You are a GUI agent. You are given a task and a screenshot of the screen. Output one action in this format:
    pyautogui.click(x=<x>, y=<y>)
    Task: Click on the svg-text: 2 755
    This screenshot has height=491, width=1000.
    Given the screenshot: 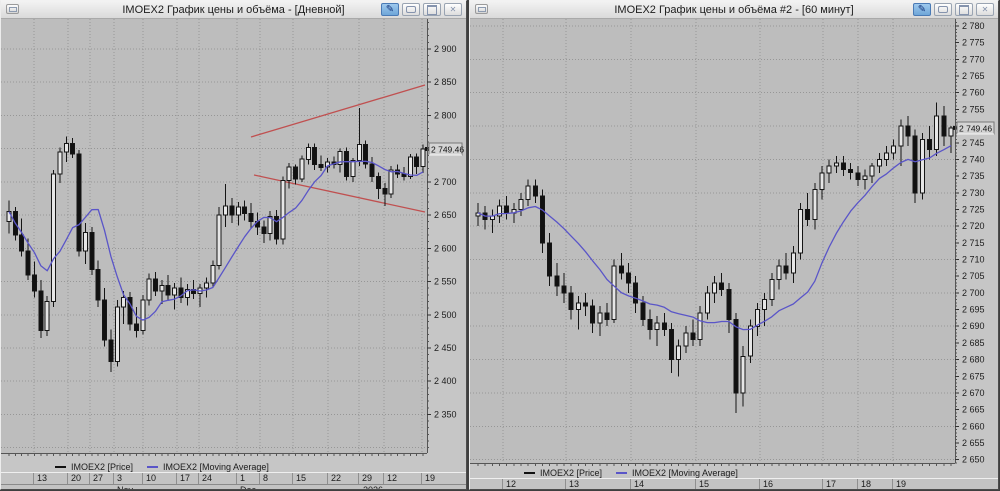 What is the action you would take?
    pyautogui.click(x=973, y=109)
    